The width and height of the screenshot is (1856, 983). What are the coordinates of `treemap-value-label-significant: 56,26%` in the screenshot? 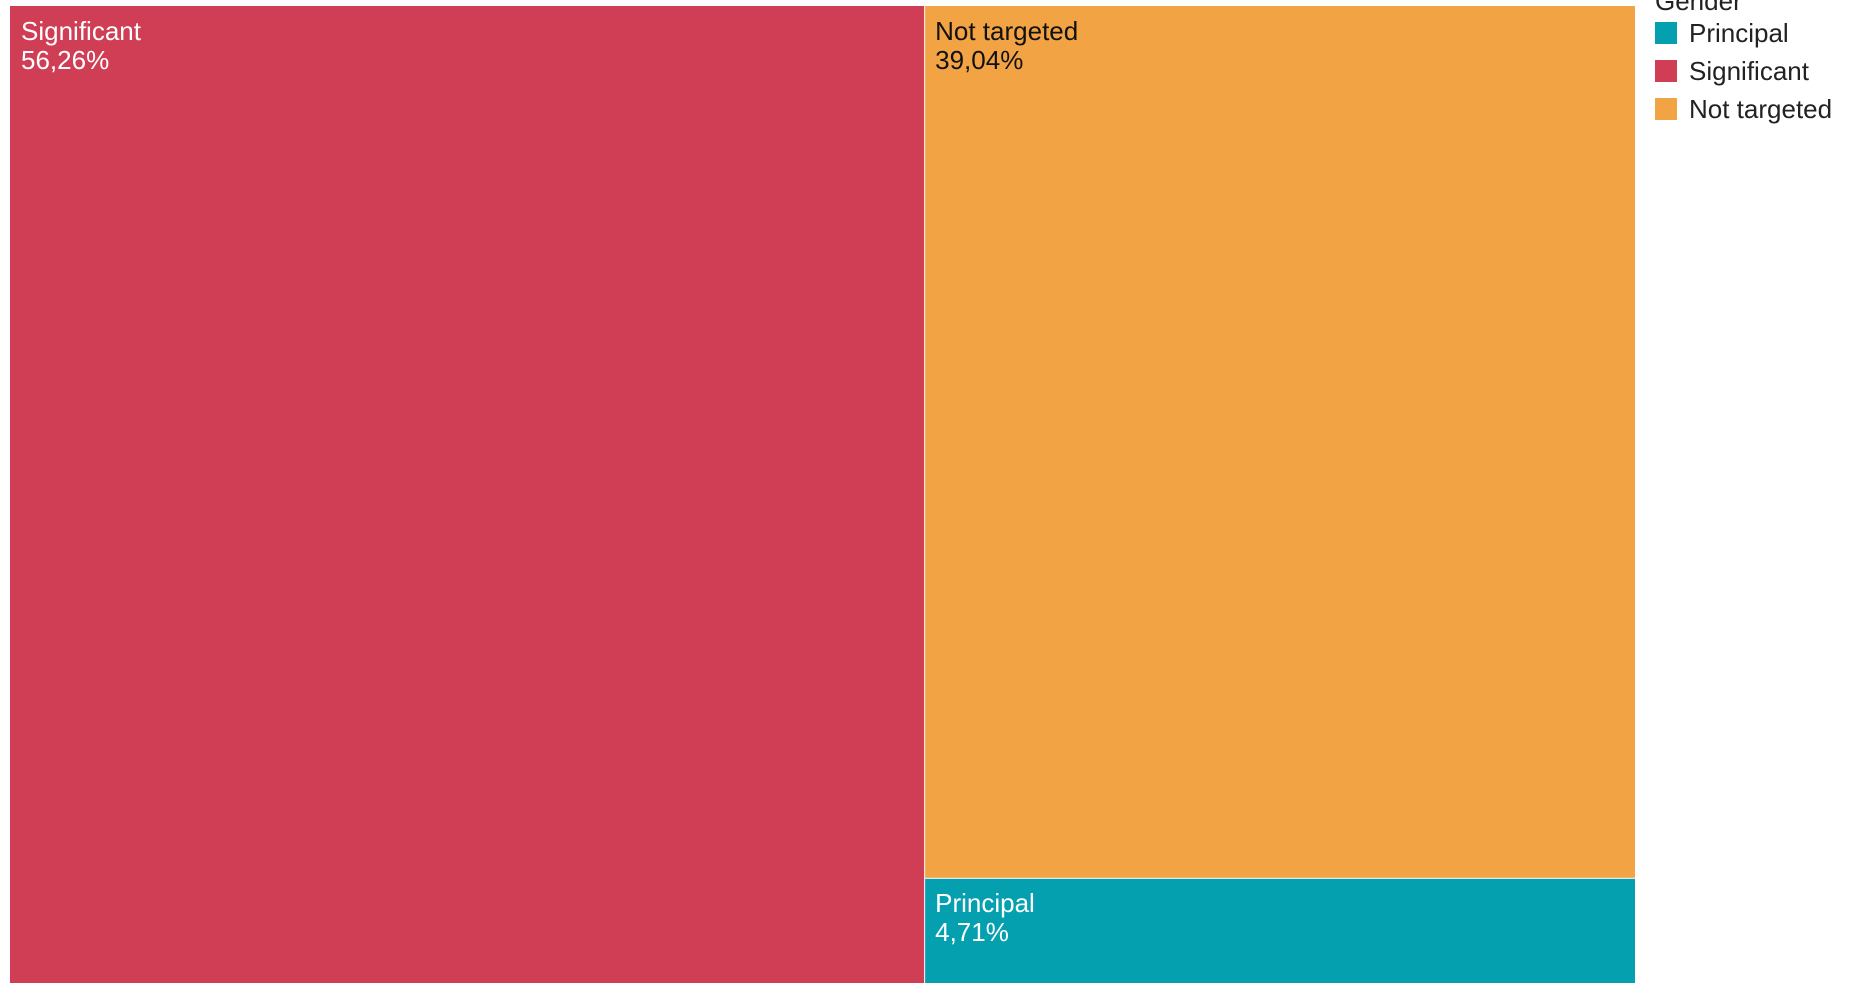 It's located at (65, 60).